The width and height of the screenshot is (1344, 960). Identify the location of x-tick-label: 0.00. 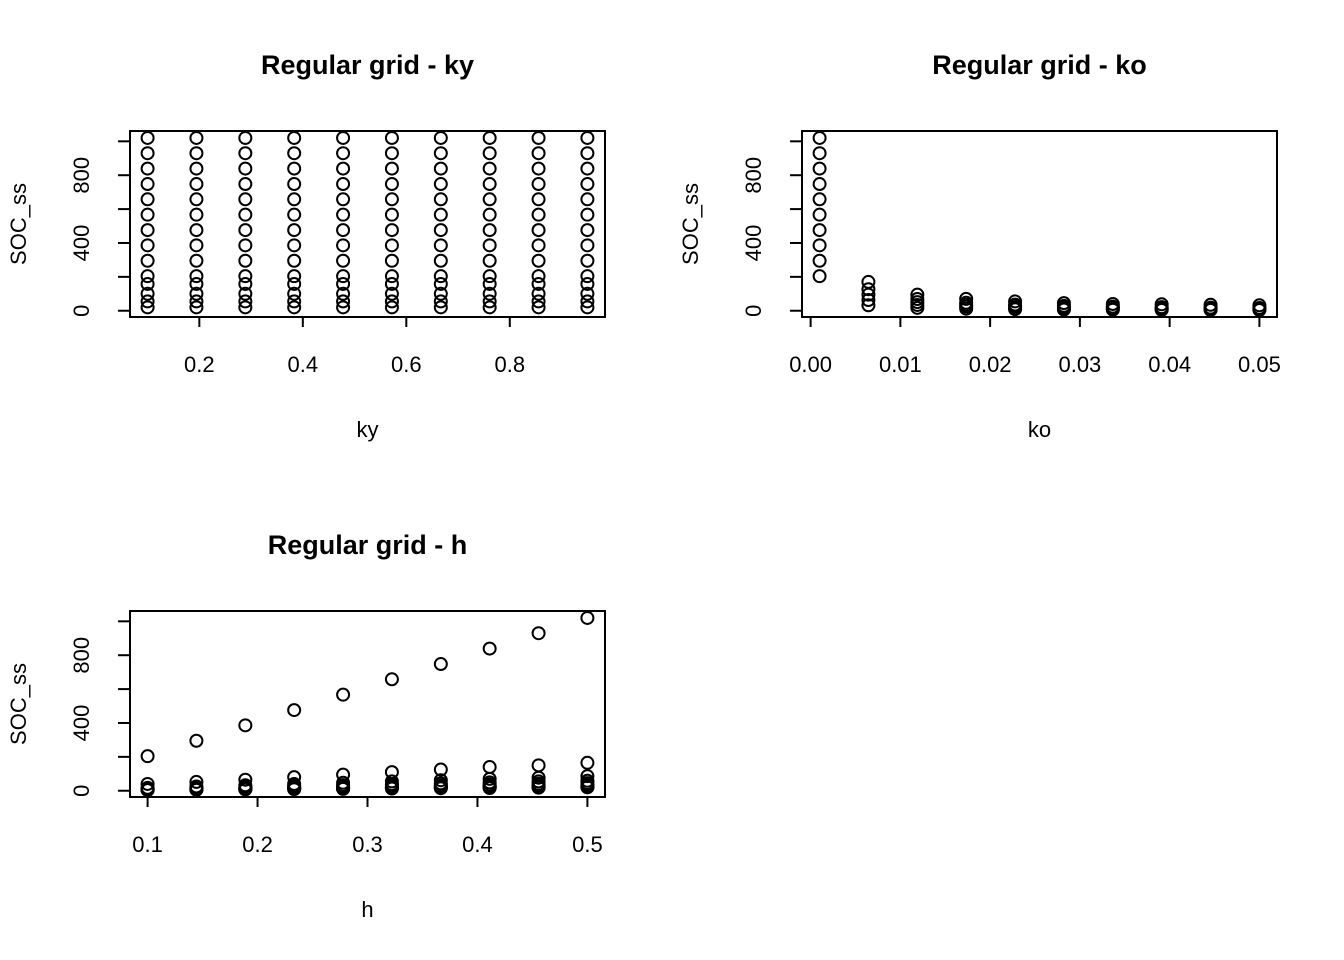
(810, 364).